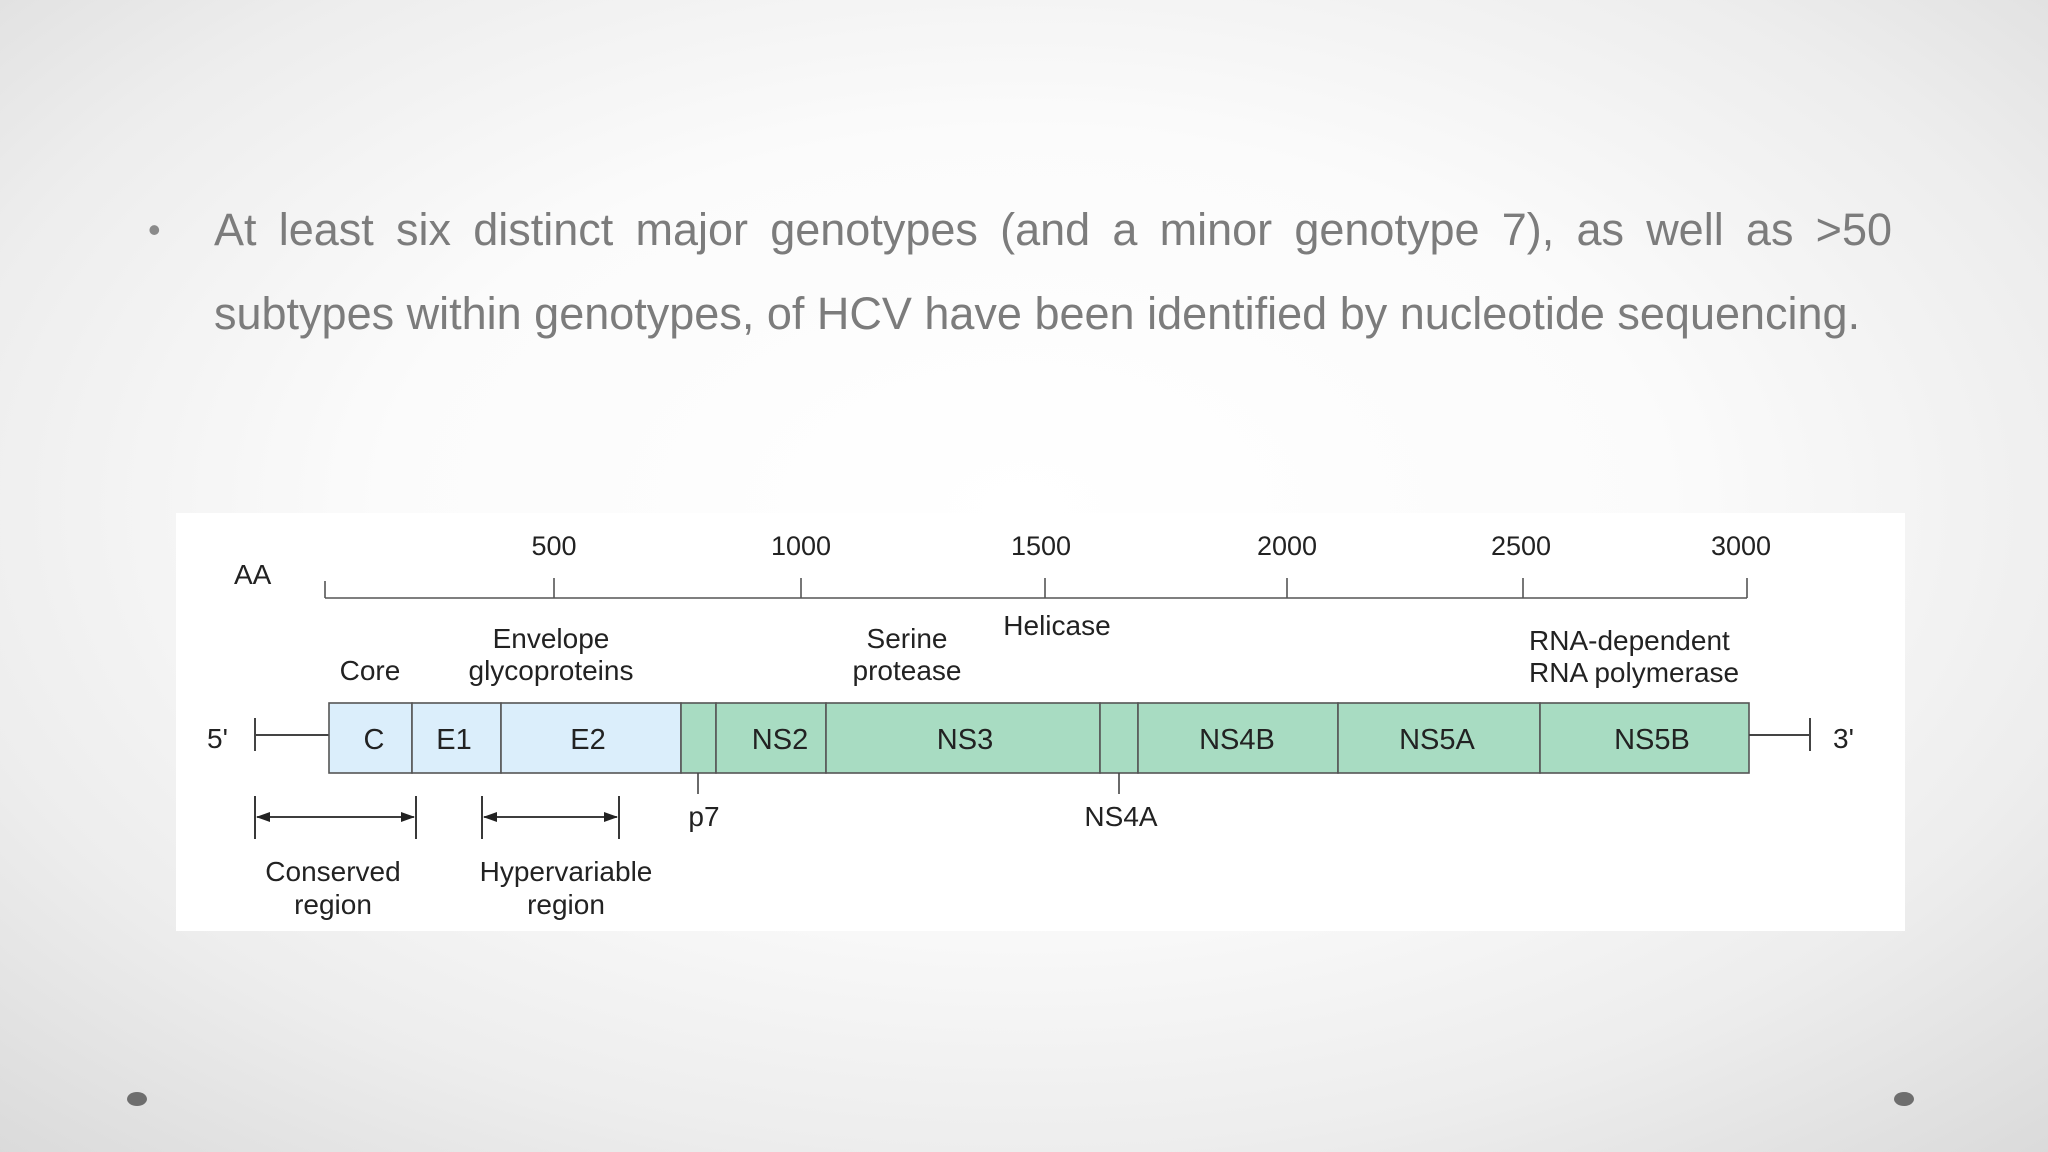 Image resolution: width=2048 pixels, height=1152 pixels. What do you see at coordinates (1629, 640) in the screenshot?
I see `label-rna-dependent: RNA-dependent` at bounding box center [1629, 640].